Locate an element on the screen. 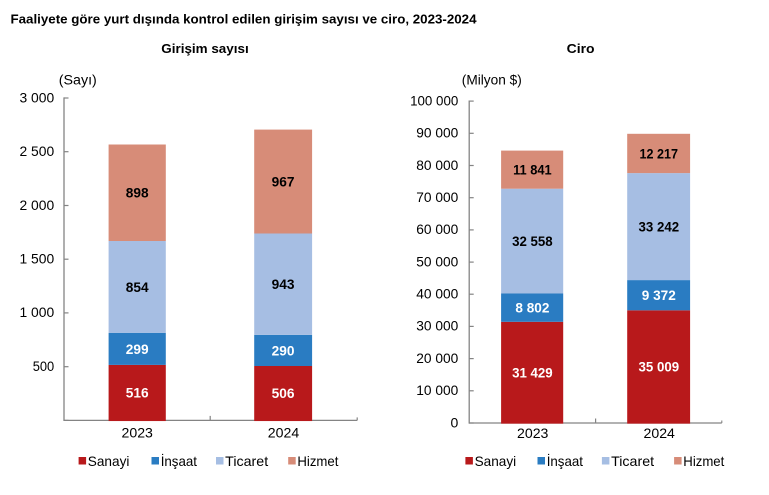 The width and height of the screenshot is (769, 495). svg-text: 50 000 is located at coordinates (437, 261).